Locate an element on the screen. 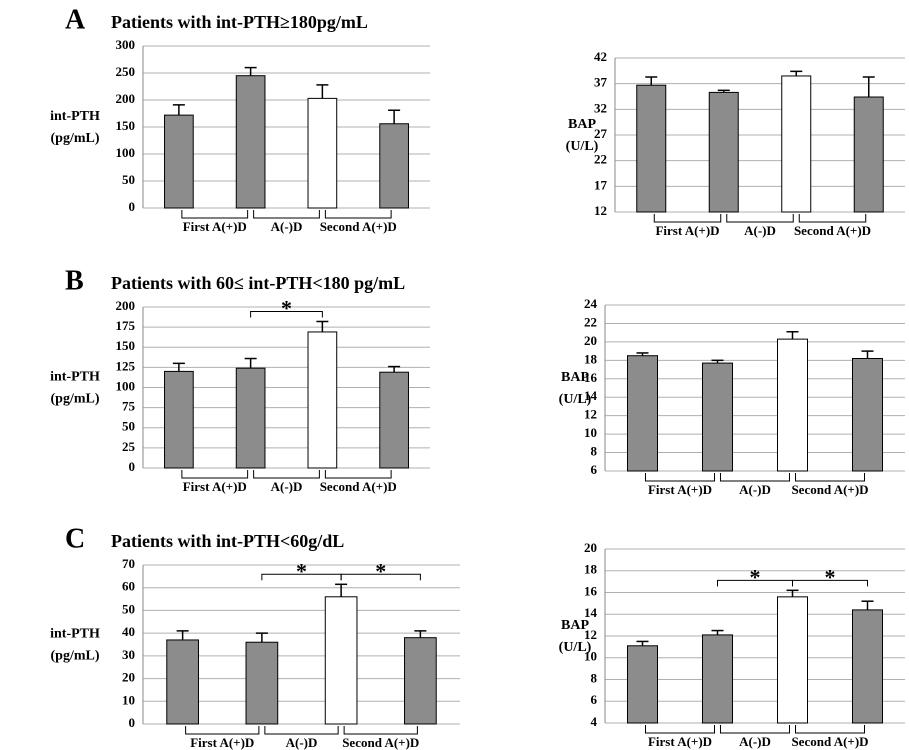 The width and height of the screenshot is (909, 750). y-tick-label: 60 is located at coordinates (128, 586).